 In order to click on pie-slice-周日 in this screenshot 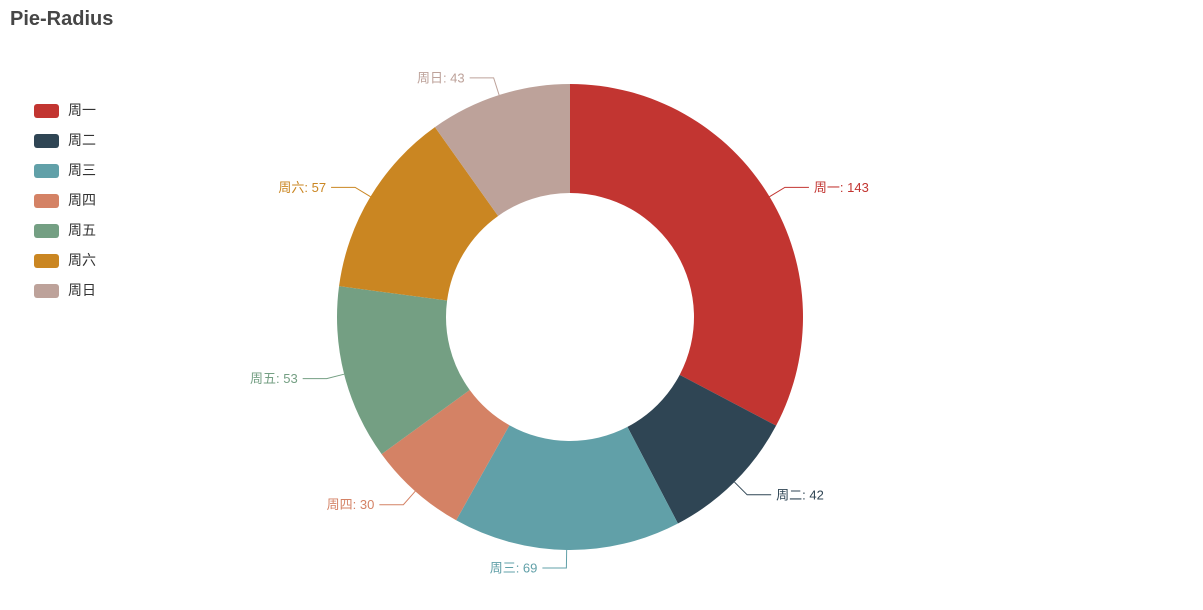, I will do `click(502, 150)`.